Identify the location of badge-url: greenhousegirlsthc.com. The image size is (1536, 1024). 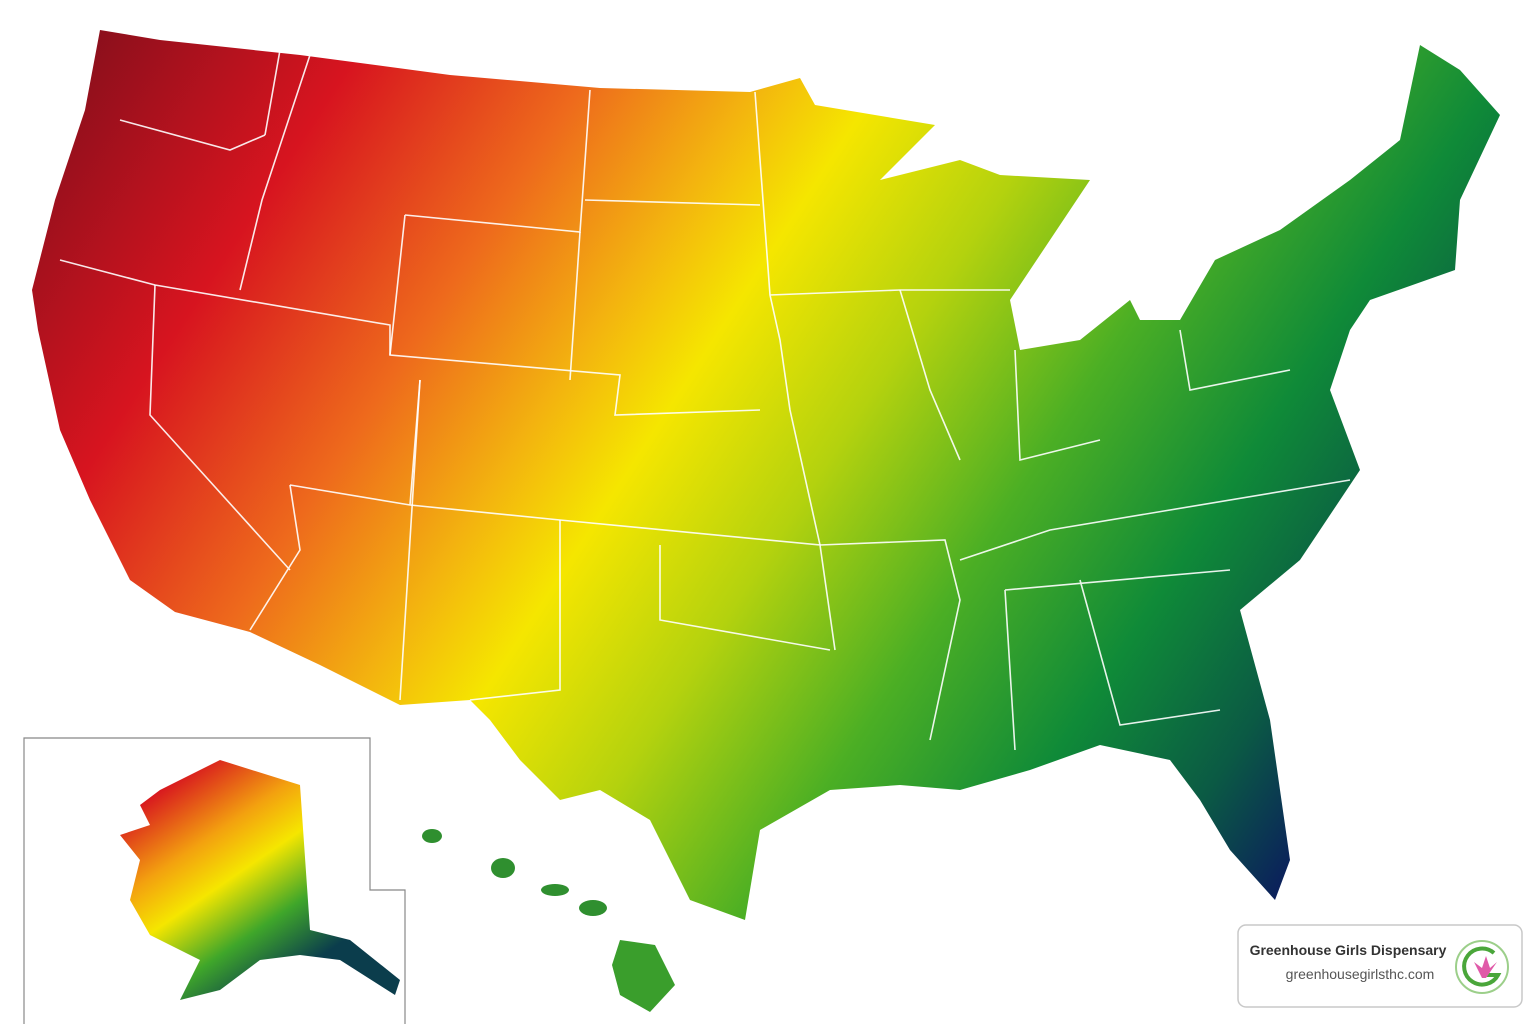
(1360, 974).